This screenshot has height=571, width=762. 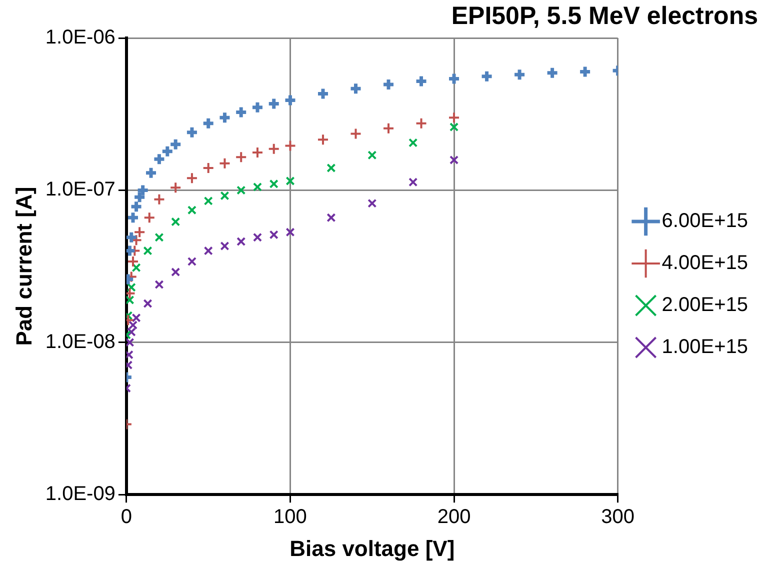 I want to click on x-tick-label: 0, so click(x=126, y=517).